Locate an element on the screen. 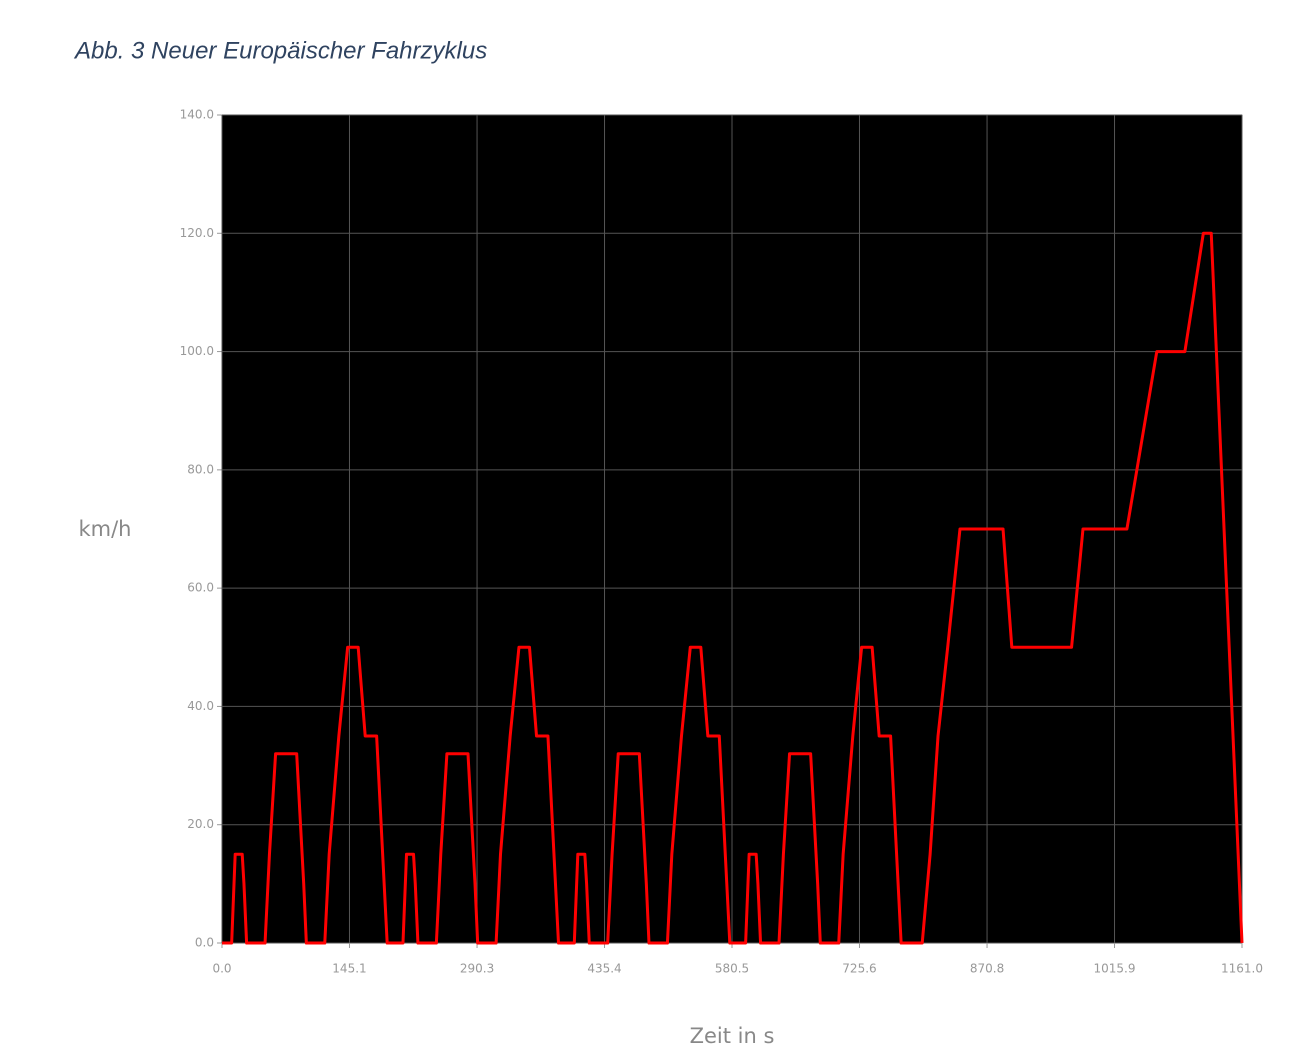  x-tick-label: 145.1 is located at coordinates (349, 969).